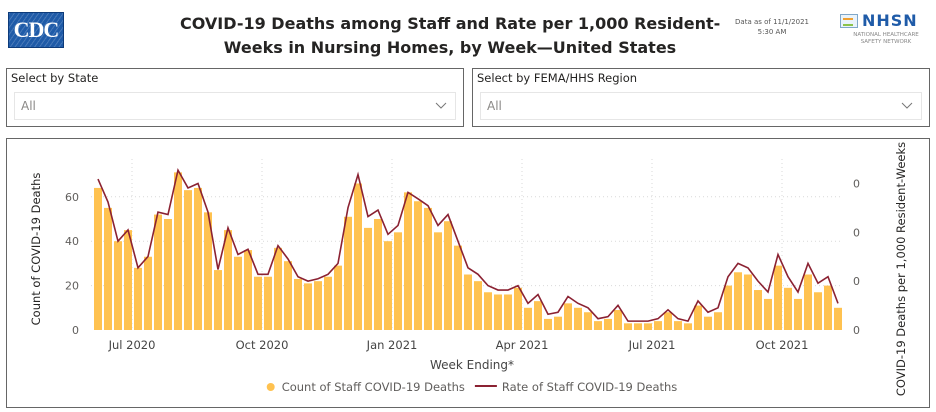  What do you see at coordinates (772, 22) in the screenshot?
I see `data-as-of-date: Data as of 11/1/2021` at bounding box center [772, 22].